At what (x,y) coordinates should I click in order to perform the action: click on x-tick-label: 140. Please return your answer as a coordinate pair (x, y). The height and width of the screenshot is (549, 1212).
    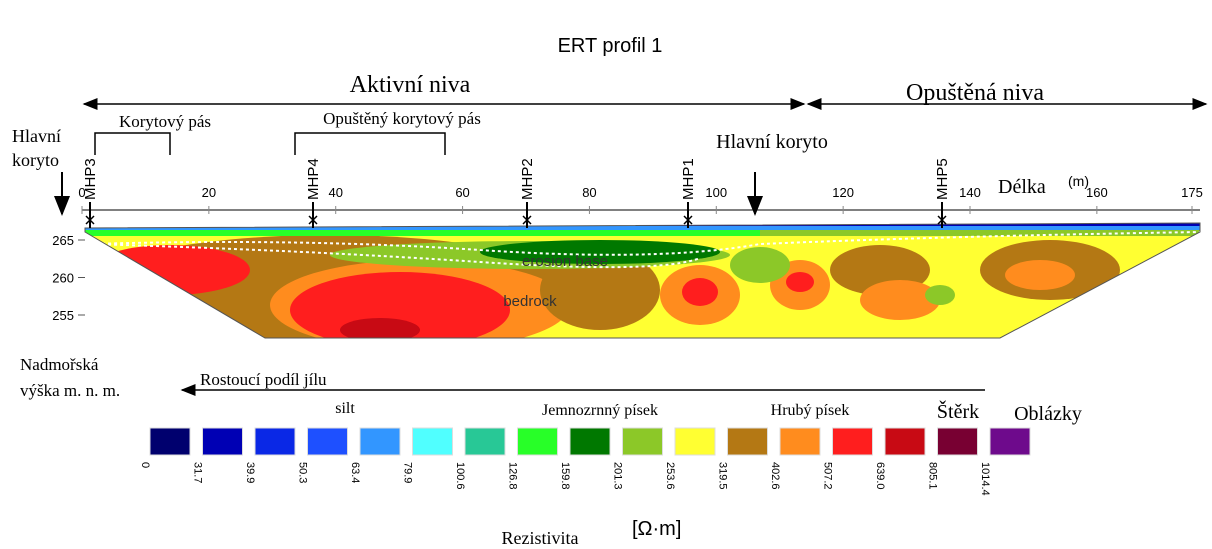
    Looking at the image, I should click on (970, 192).